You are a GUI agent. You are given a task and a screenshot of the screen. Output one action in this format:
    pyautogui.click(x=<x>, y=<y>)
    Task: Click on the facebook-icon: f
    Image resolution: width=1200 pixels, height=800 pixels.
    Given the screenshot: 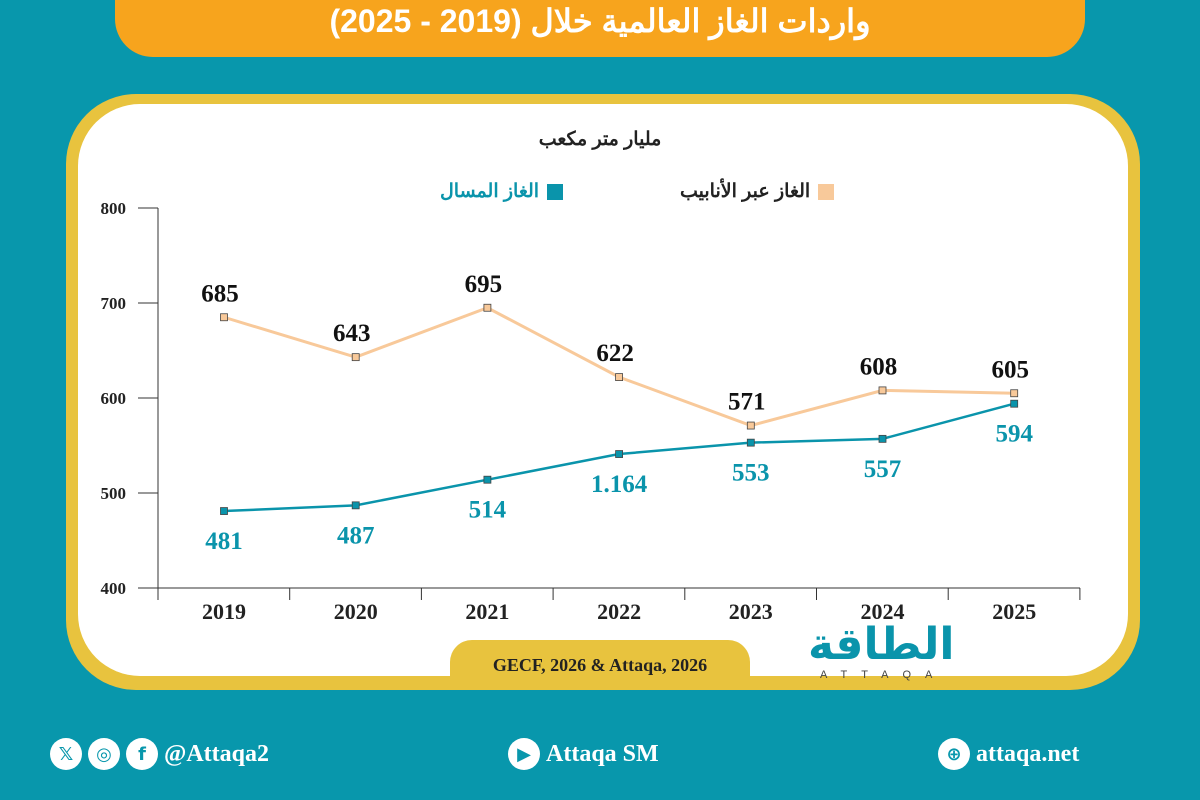 What is the action you would take?
    pyautogui.click(x=142, y=754)
    